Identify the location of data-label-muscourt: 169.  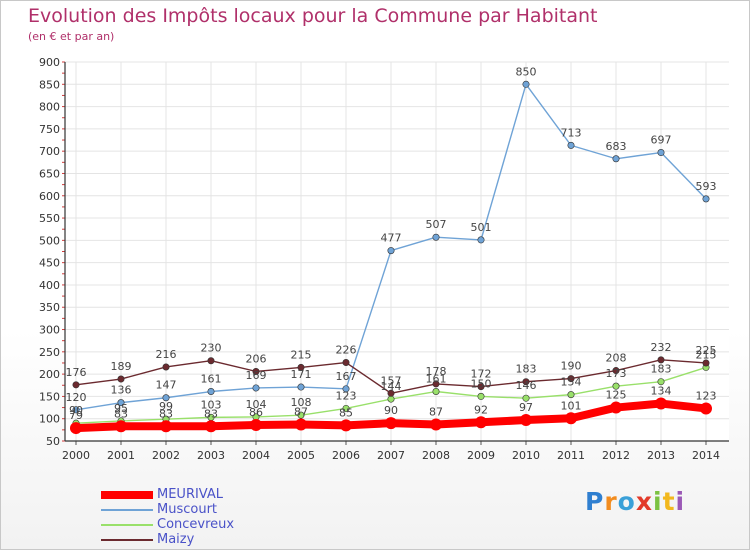
(256, 375).